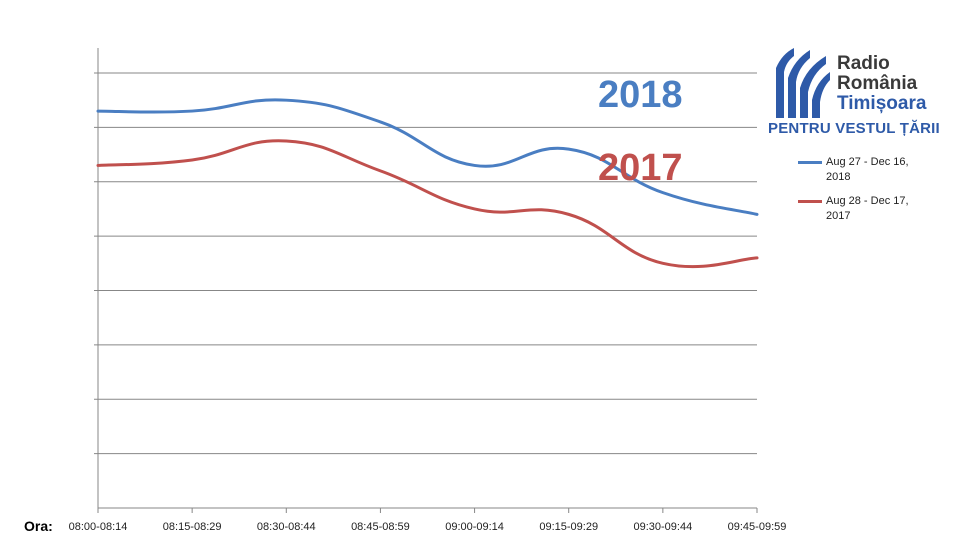 The height and width of the screenshot is (550, 972). What do you see at coordinates (757, 527) in the screenshot?
I see `x-tick-label-7: 09:45-09:59` at bounding box center [757, 527].